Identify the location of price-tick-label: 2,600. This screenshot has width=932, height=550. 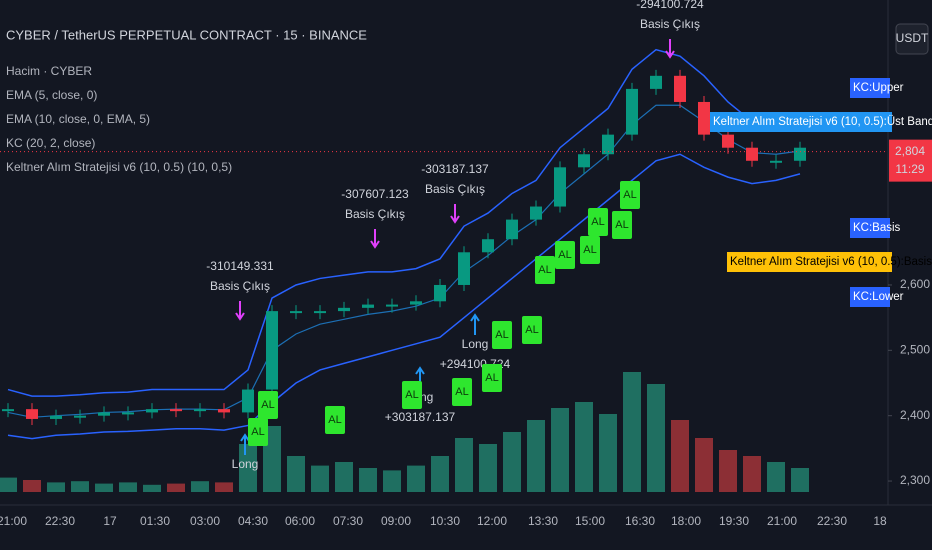
(915, 284).